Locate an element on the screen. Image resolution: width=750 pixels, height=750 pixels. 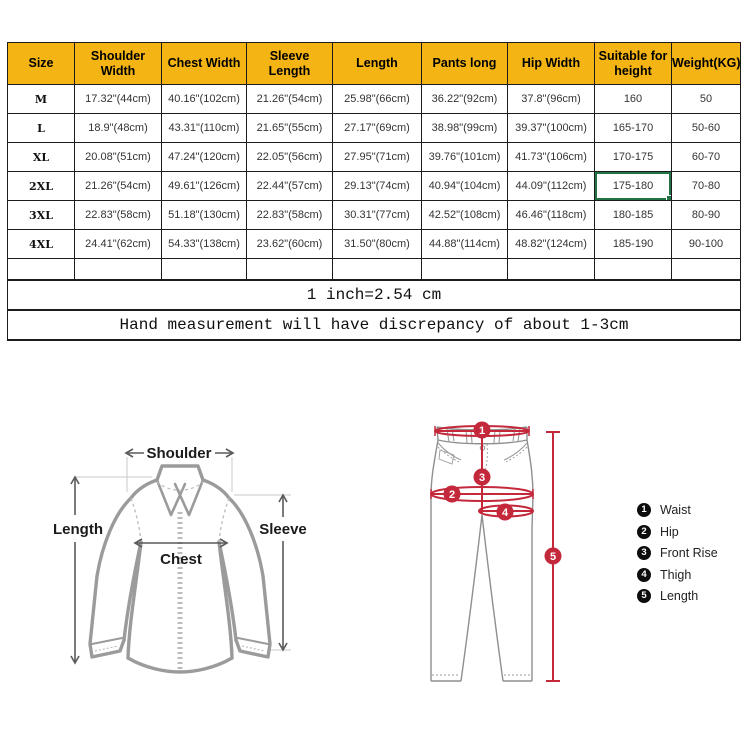
data-cell: 17.32"(44cm) is located at coordinates (118, 99).